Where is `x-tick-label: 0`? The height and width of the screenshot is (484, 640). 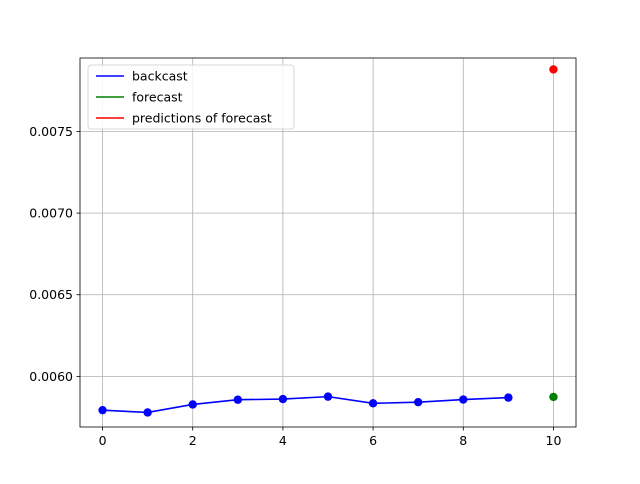
x-tick-label: 0 is located at coordinates (103, 440).